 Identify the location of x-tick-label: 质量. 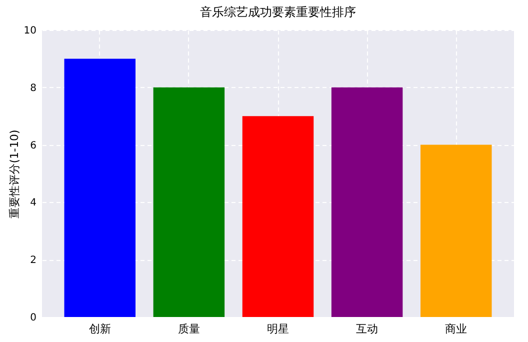
(189, 329).